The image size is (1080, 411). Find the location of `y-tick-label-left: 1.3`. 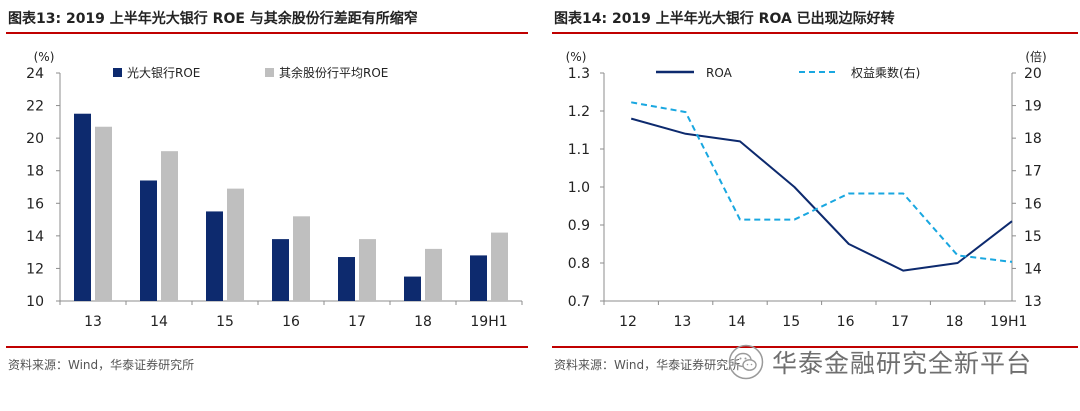

y-tick-label-left: 1.3 is located at coordinates (579, 74).